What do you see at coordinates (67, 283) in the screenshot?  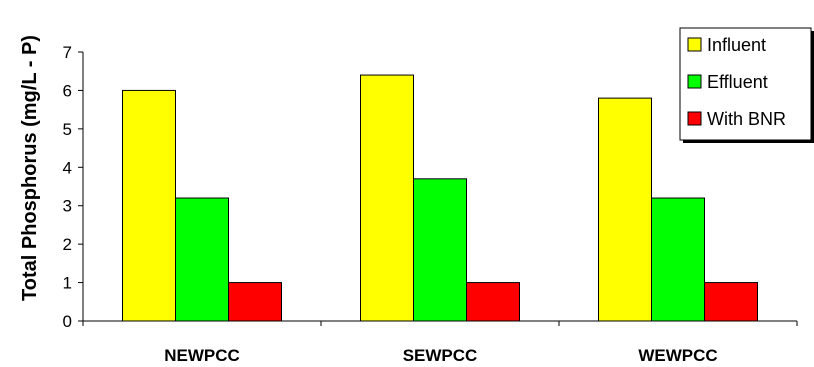 I see `y-tick-label: 1` at bounding box center [67, 283].